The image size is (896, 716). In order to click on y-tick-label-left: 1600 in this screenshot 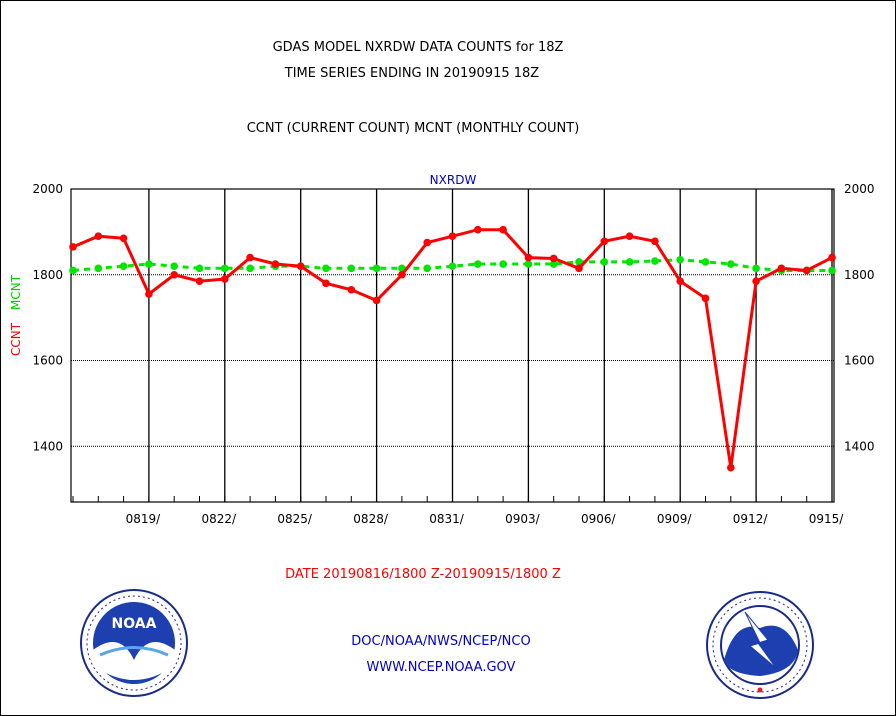, I will do `click(47, 361)`.